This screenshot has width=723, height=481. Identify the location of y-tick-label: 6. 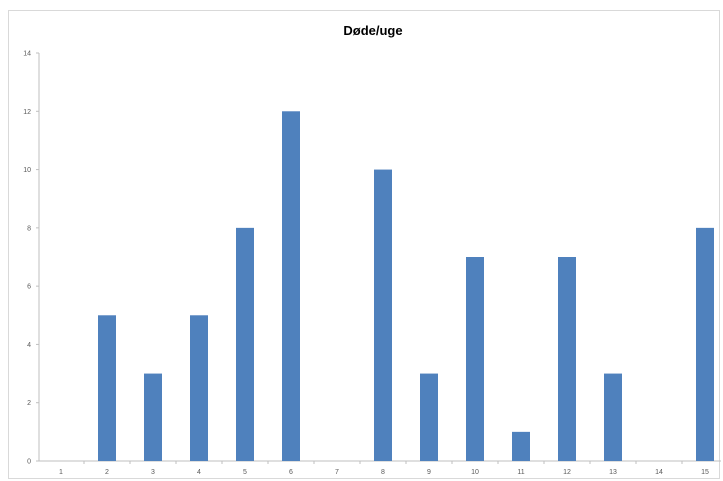
(29, 287).